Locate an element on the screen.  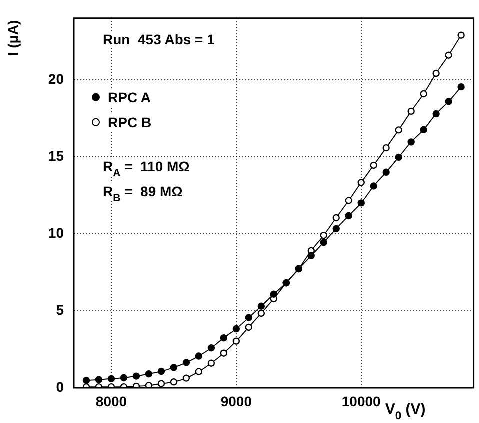
y-tick-label: 5 is located at coordinates (60, 310).